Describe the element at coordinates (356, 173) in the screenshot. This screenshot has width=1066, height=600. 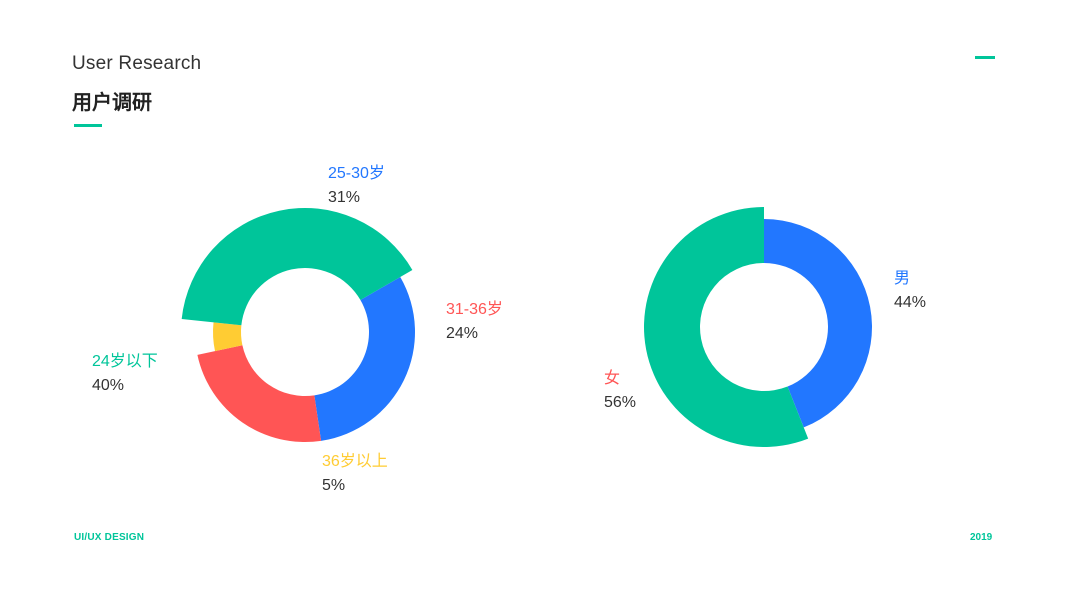
I see `label-25-30-category: 25-30岁` at that location.